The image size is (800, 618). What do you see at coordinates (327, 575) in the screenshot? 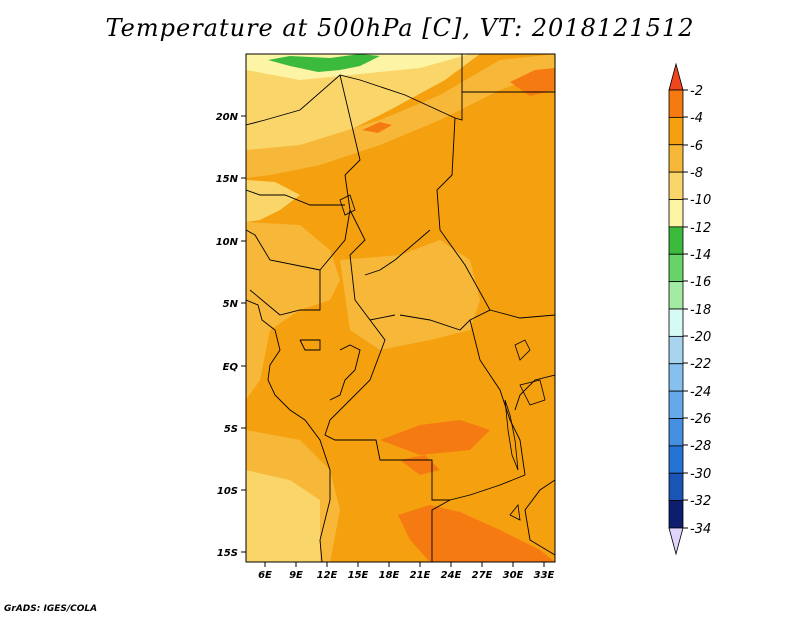
I see `lon-label-12e: 12E` at bounding box center [327, 575].